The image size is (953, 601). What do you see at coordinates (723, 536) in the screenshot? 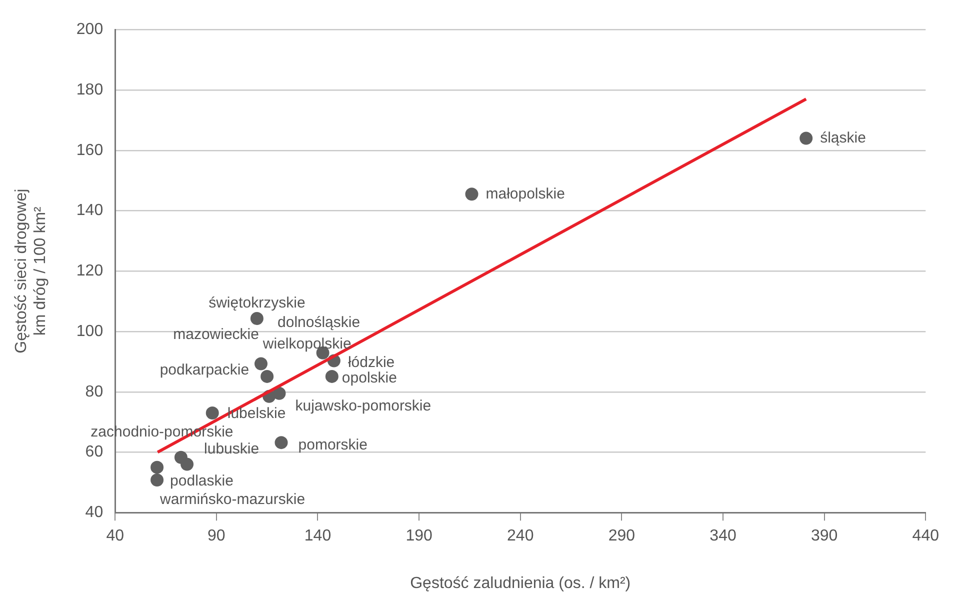
I see `x-tick-label: 340` at bounding box center [723, 536].